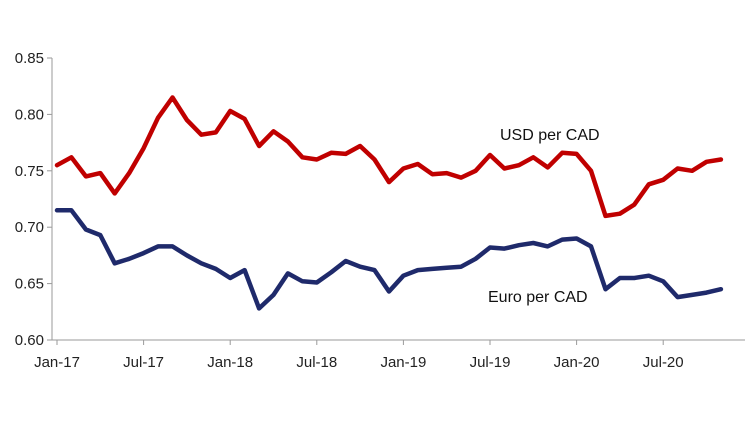 The image size is (750, 422). I want to click on y-tick-label: 0.85, so click(29, 58).